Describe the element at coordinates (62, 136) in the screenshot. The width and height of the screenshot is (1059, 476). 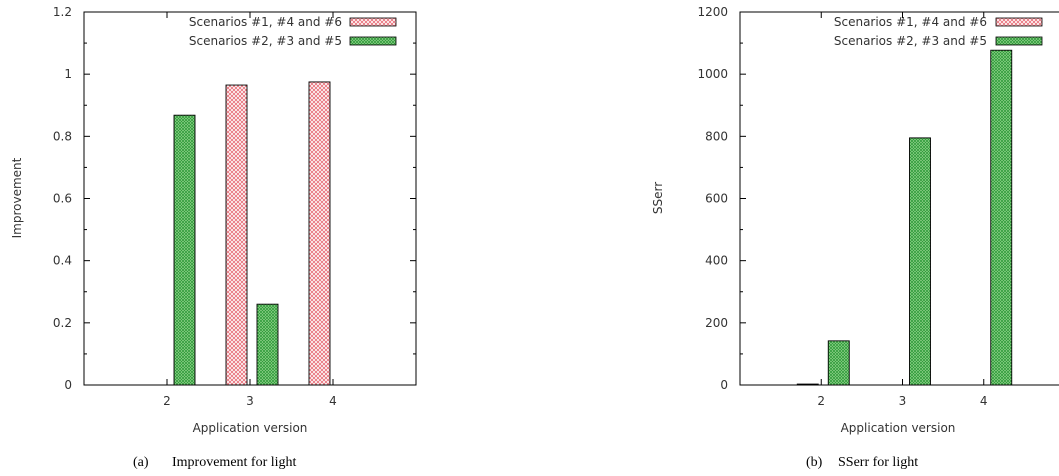
I see `y-tick-label: 0.8` at that location.